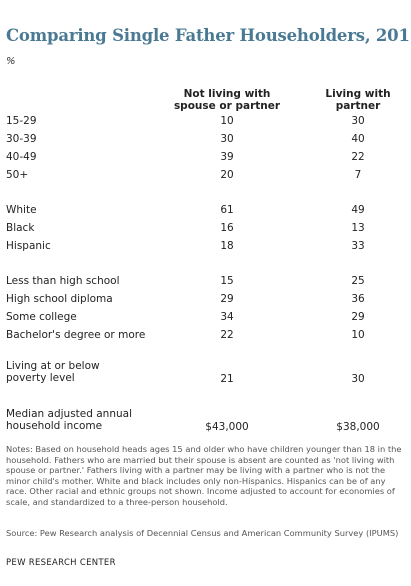 This screenshot has height=586, width=411. Describe the element at coordinates (358, 157) in the screenshot. I see `value-living-with-partner: 22` at that location.